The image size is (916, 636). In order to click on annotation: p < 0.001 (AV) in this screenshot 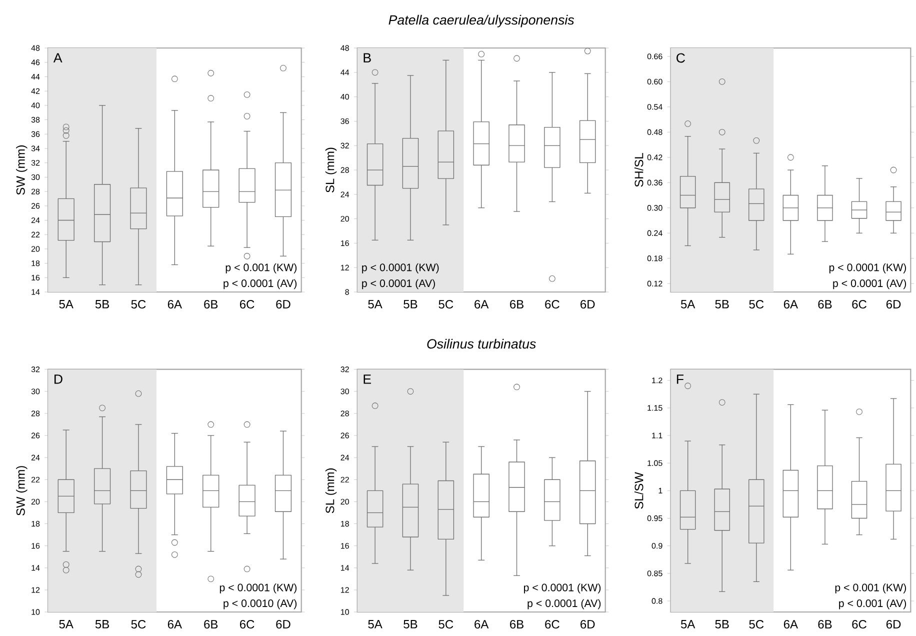, I will do `click(872, 604)`.